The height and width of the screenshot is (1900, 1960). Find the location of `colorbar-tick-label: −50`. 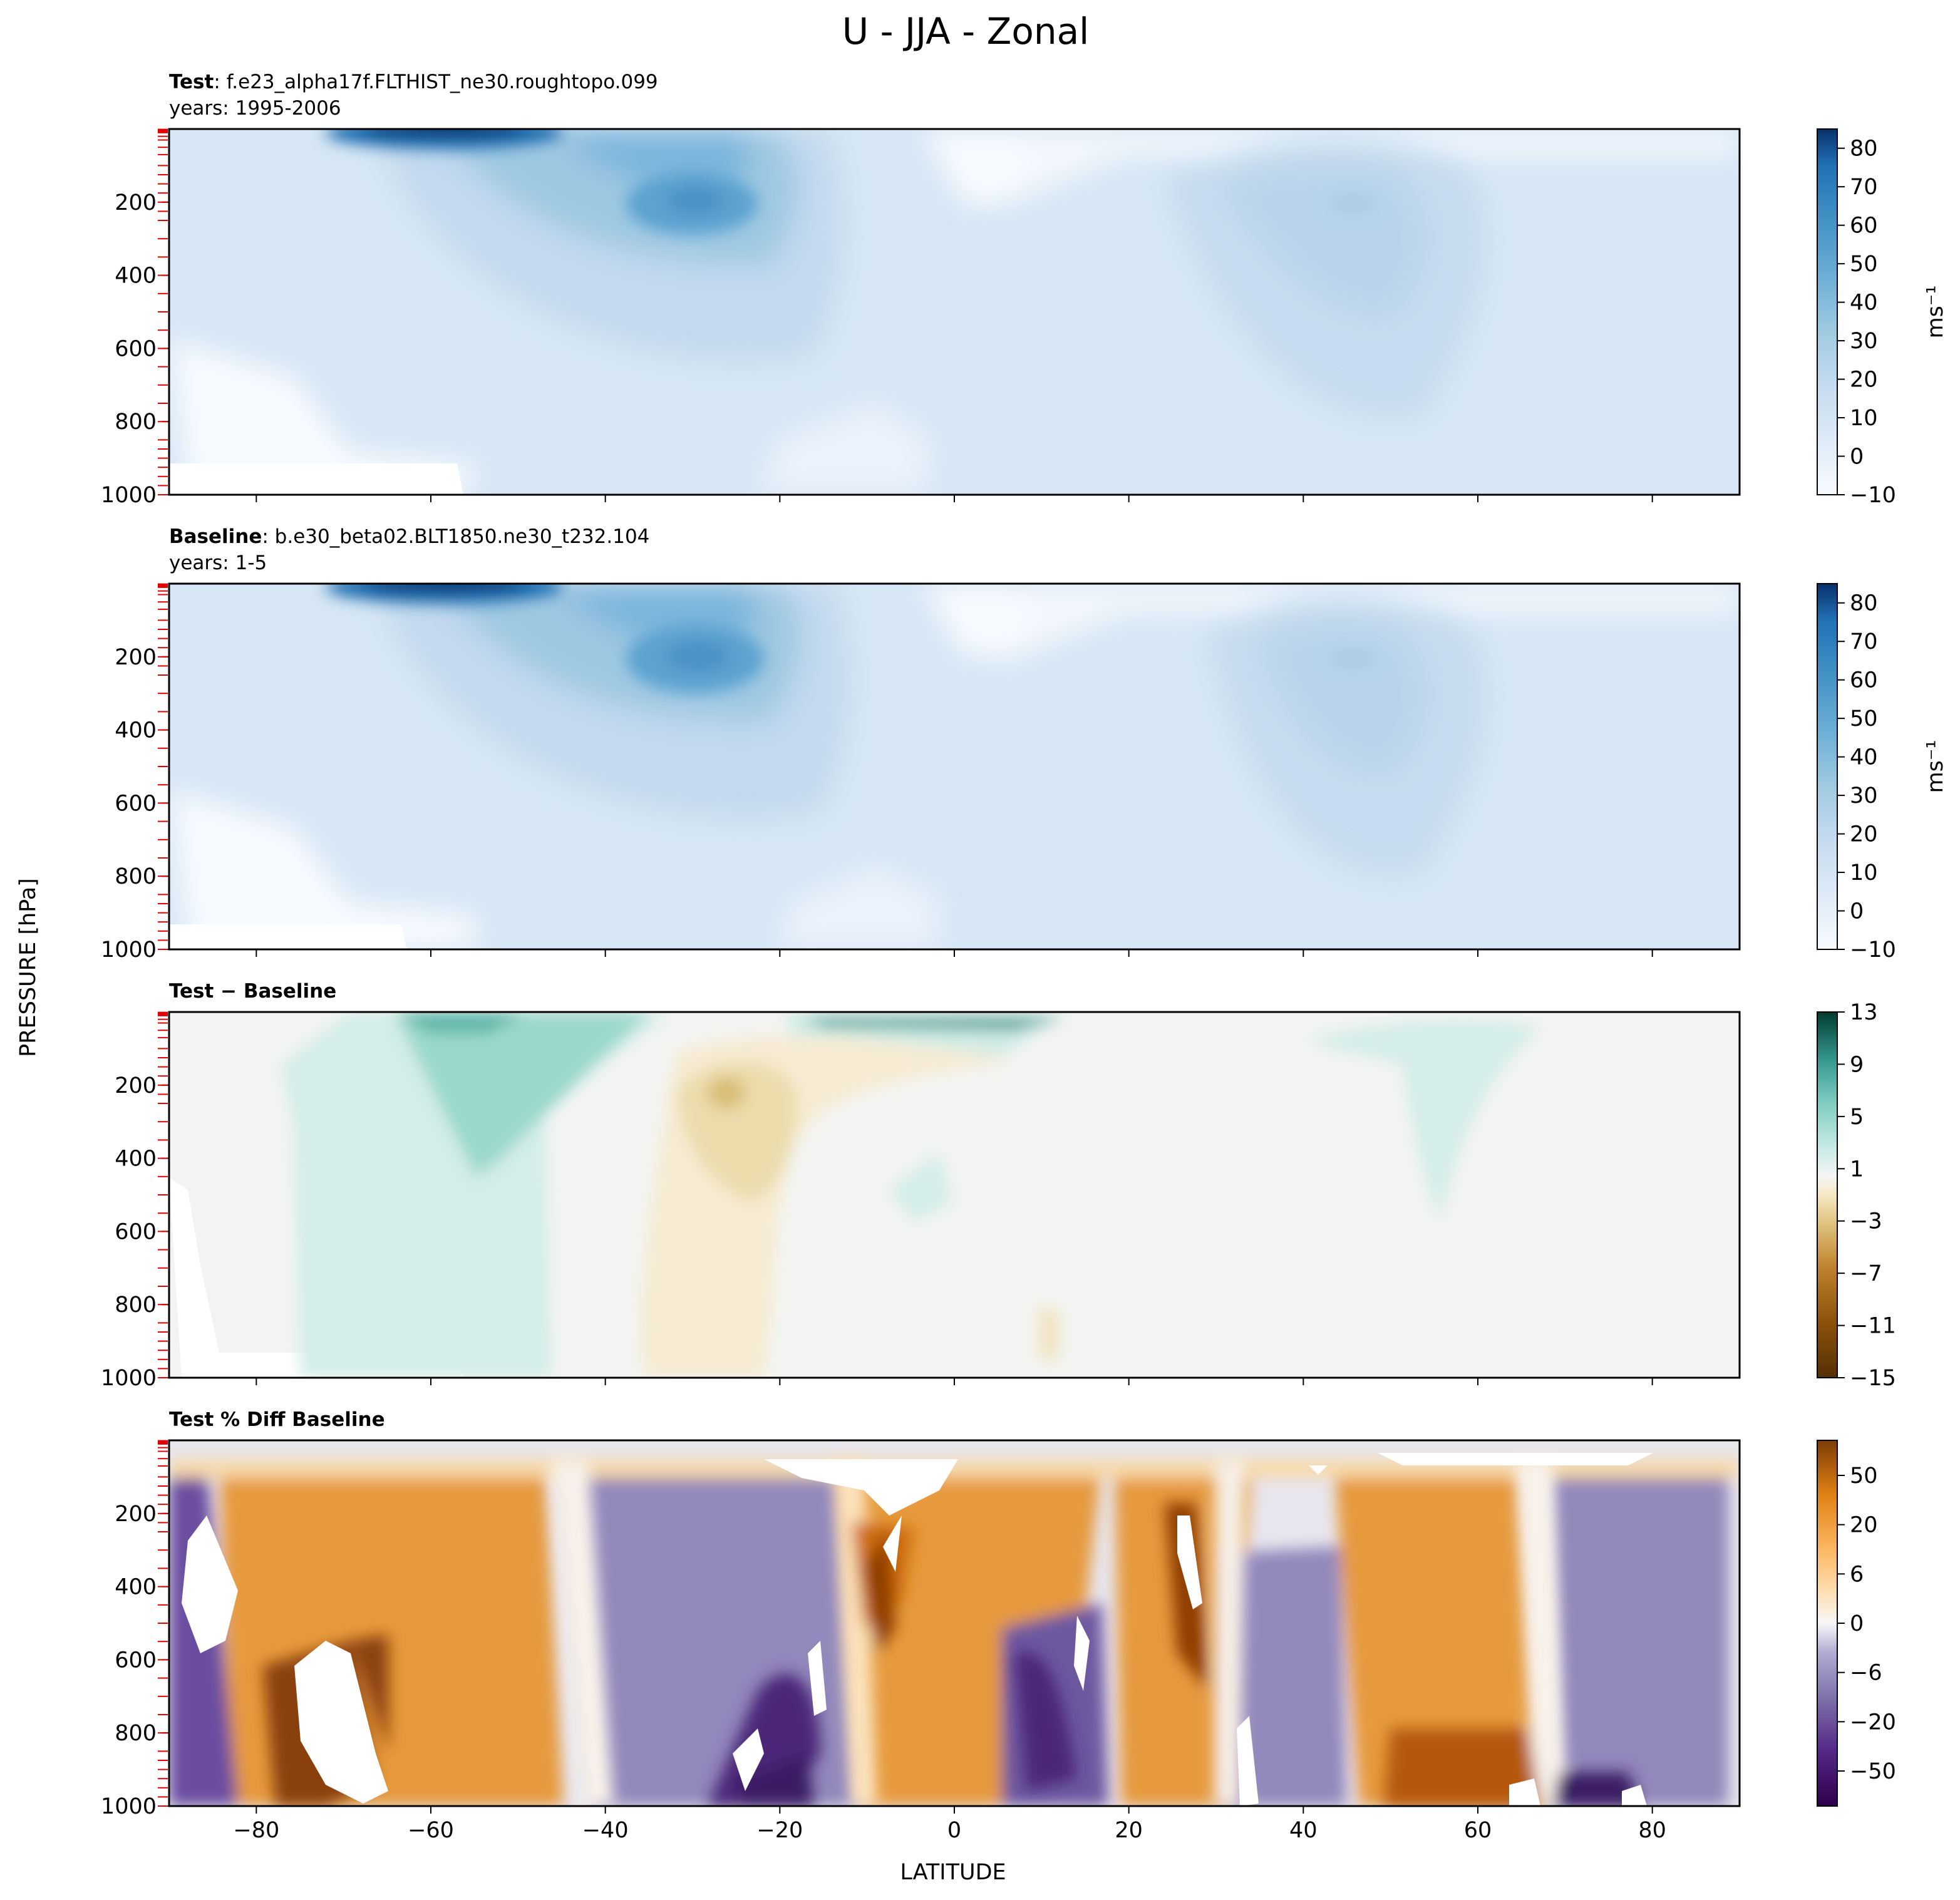

colorbar-tick-label: −50 is located at coordinates (1873, 1771).